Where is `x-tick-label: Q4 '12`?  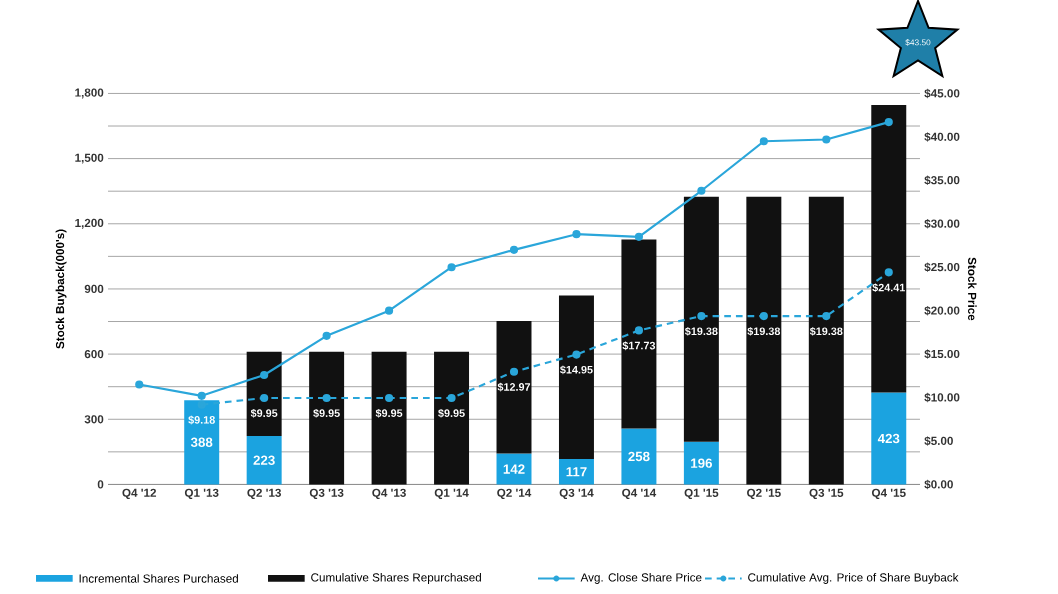 x-tick-label: Q4 '12 is located at coordinates (139, 493).